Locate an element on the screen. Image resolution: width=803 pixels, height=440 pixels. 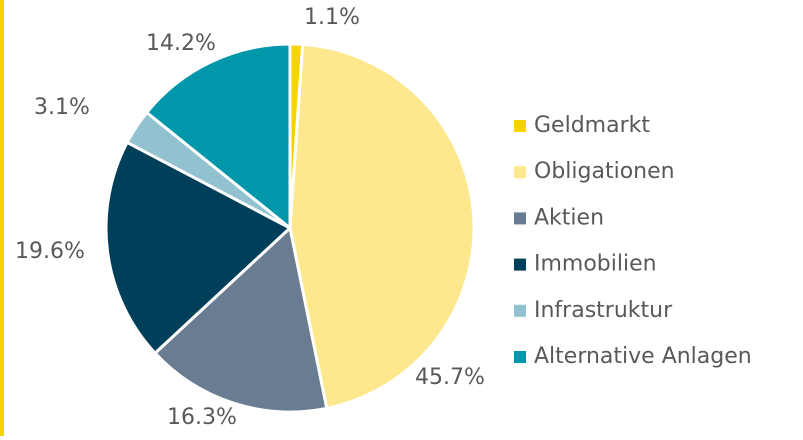
legend-label: Alternative Anlagen is located at coordinates (643, 356).